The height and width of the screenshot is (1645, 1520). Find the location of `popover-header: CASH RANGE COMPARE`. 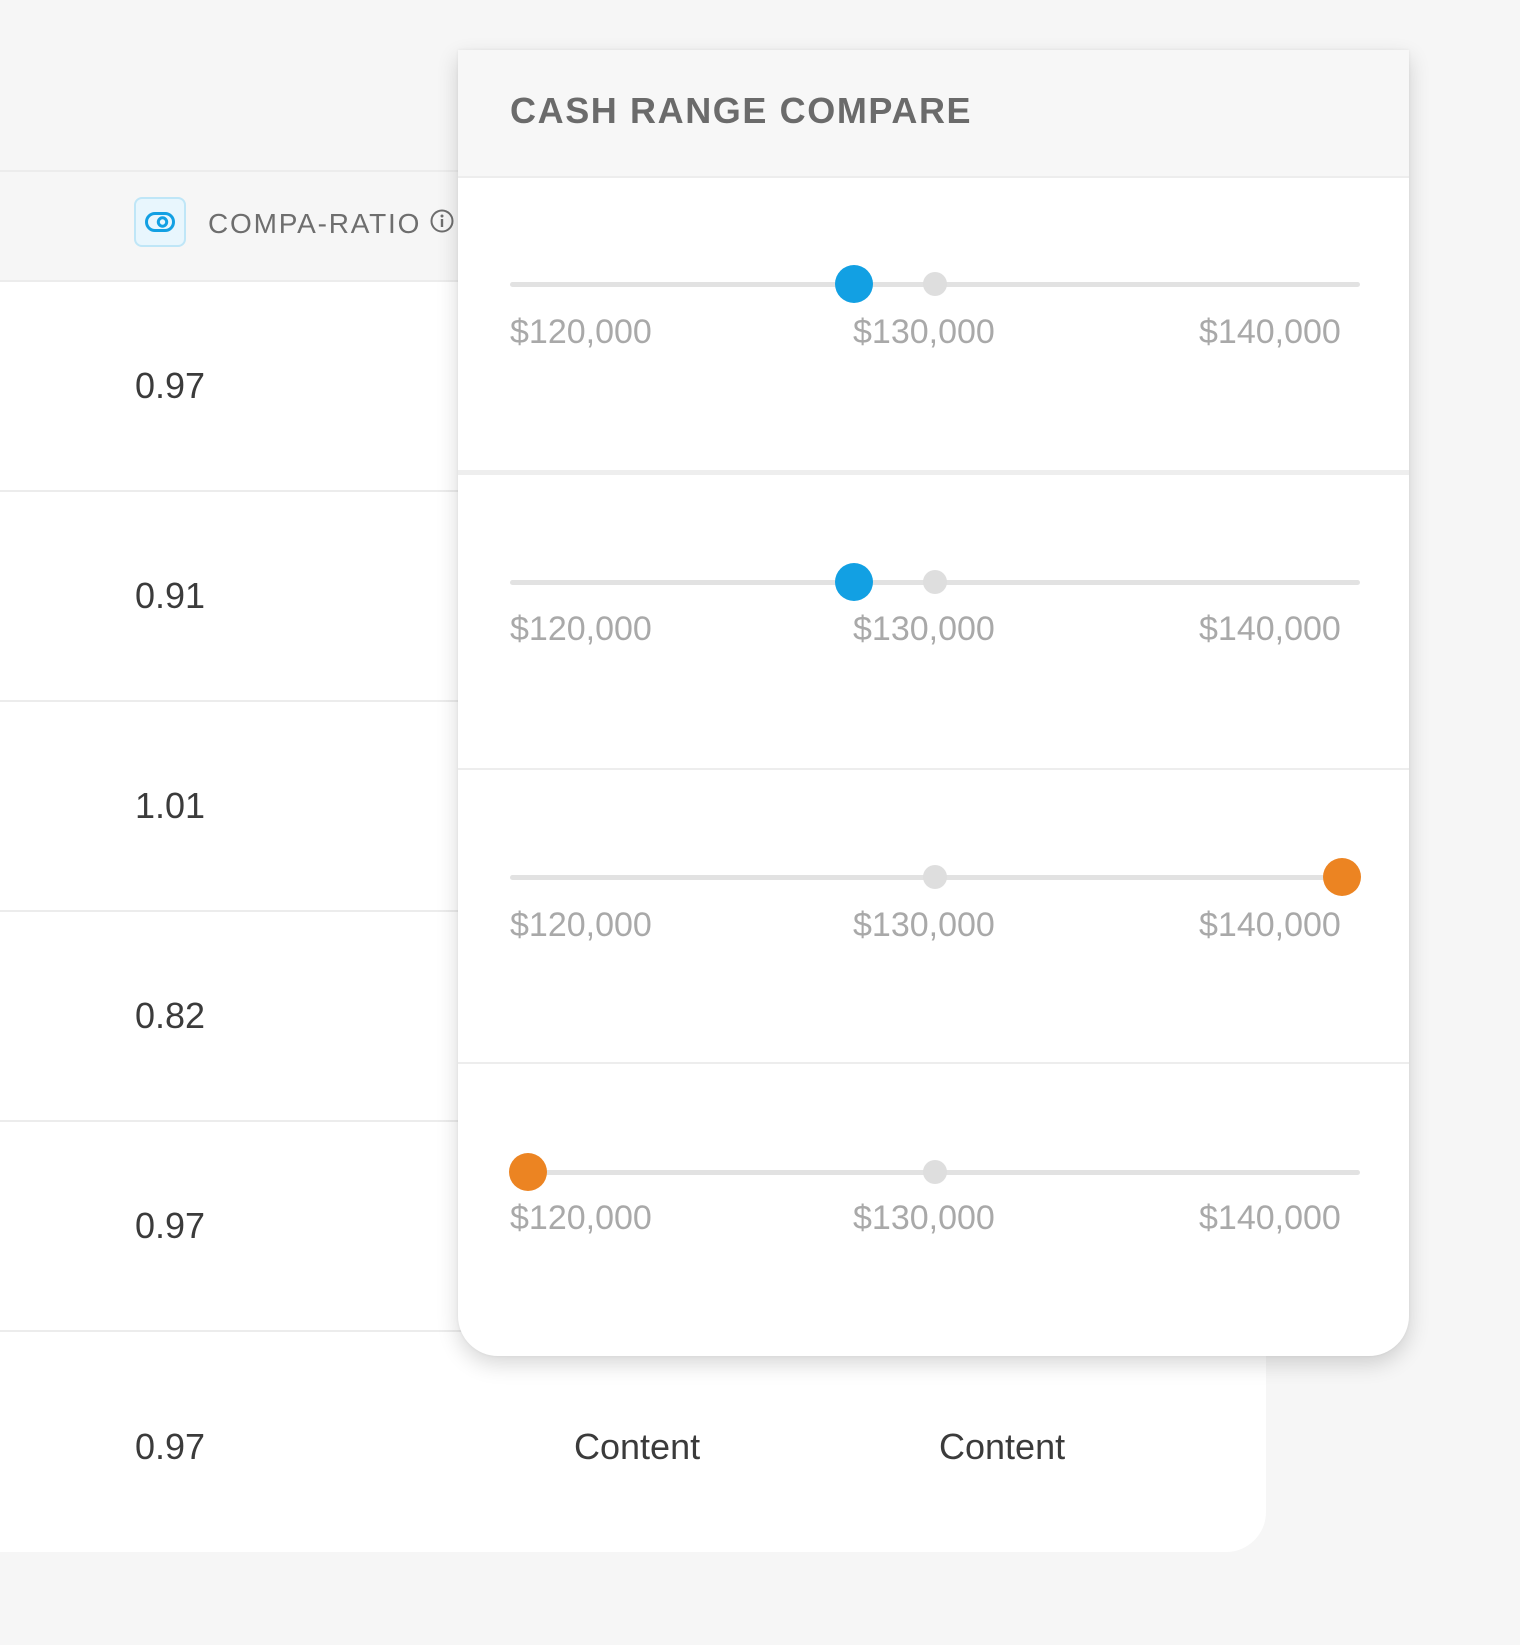

popover-header: CASH RANGE COMPARE is located at coordinates (933, 114).